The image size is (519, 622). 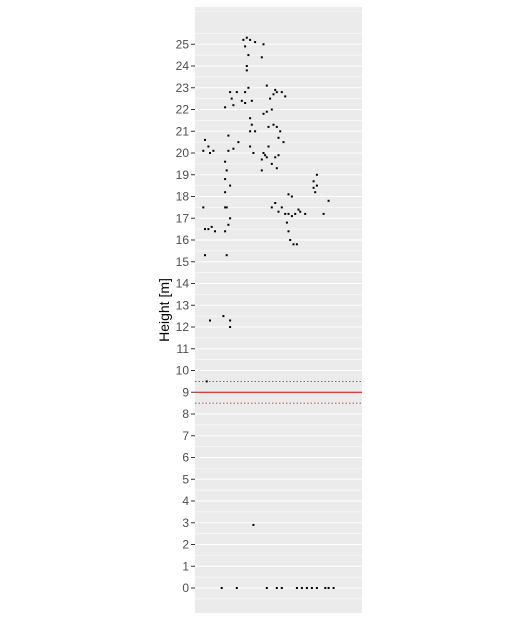 What do you see at coordinates (183, 305) in the screenshot?
I see `y-tick-label: 13` at bounding box center [183, 305].